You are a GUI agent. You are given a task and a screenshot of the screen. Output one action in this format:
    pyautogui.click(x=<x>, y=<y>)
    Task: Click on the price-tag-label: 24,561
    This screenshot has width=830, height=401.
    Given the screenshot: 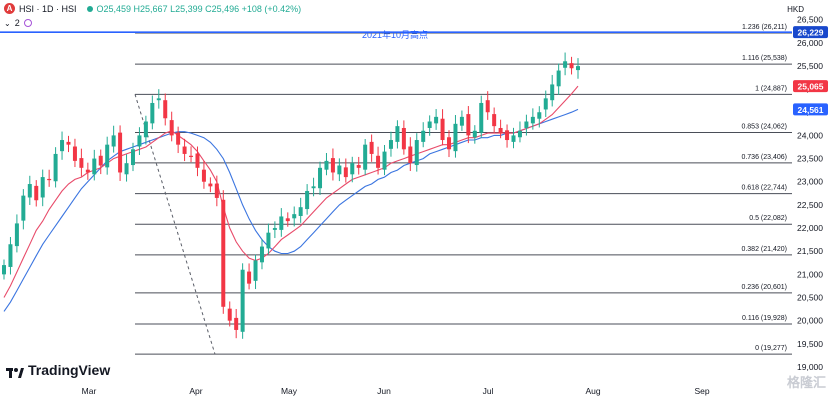 What is the action you would take?
    pyautogui.click(x=811, y=110)
    